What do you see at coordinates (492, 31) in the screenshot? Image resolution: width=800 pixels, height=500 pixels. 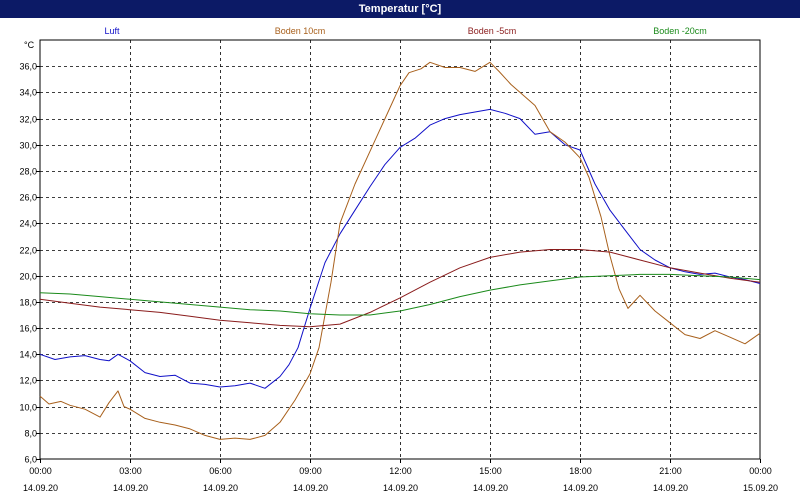 I see `legend-entry: Boden -5cm` at bounding box center [492, 31].